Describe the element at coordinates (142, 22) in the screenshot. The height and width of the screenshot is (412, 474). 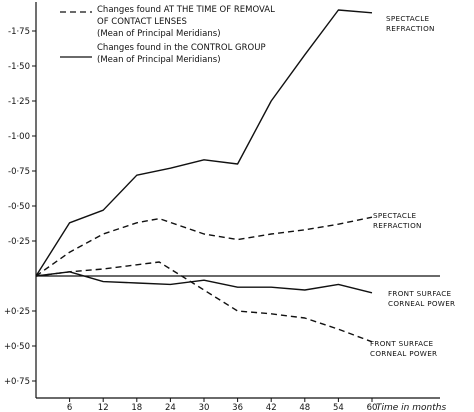
I see `legend-entry-text: OF CONTACT LENSES` at that location.